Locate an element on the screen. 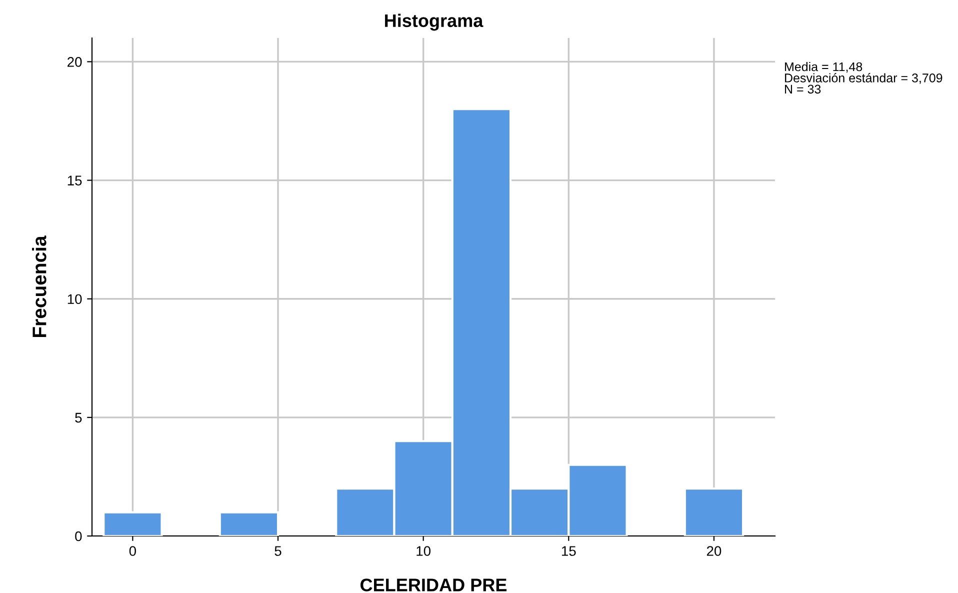 Image resolution: width=958 pixels, height=593 pixels. y-tick-label: 20 is located at coordinates (75, 62).